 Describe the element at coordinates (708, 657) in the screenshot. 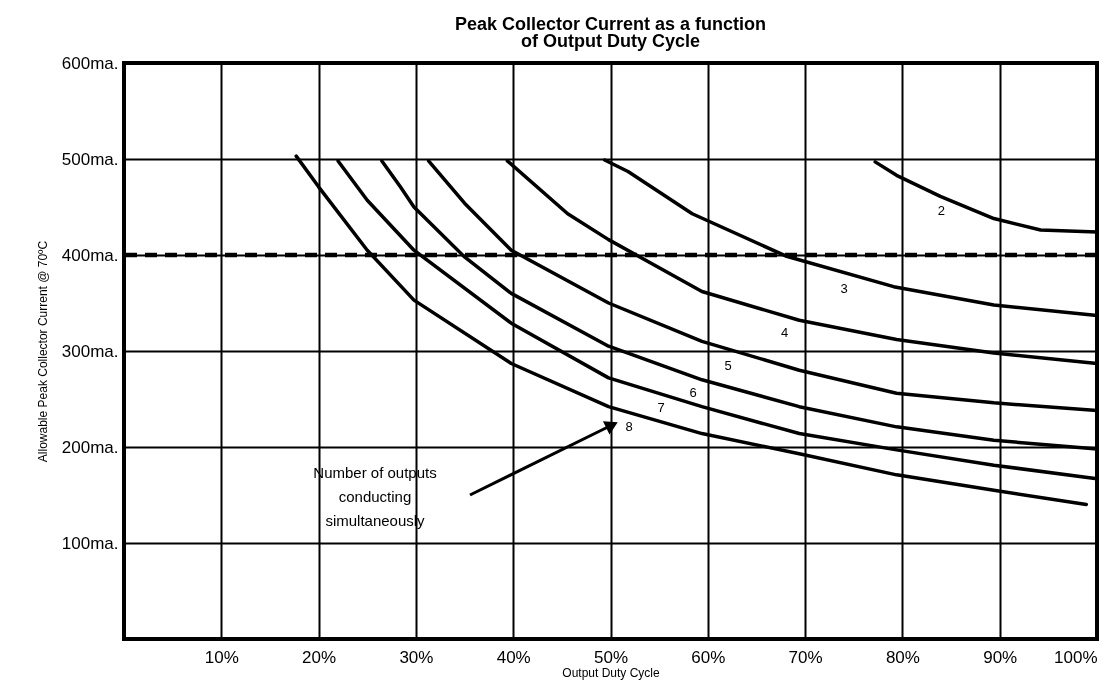

I see `x-tick-label: 60%` at that location.